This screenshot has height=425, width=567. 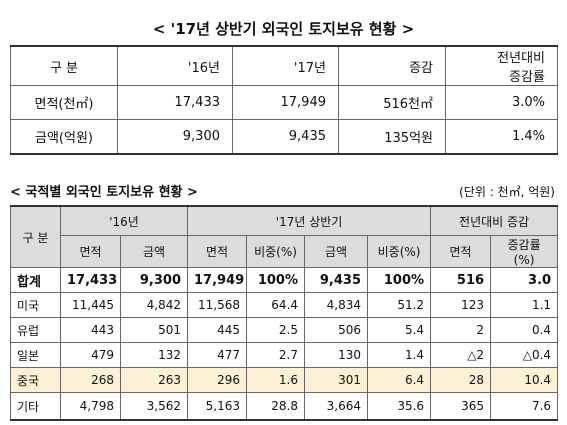 I want to click on cell: 4,842, so click(x=154, y=305).